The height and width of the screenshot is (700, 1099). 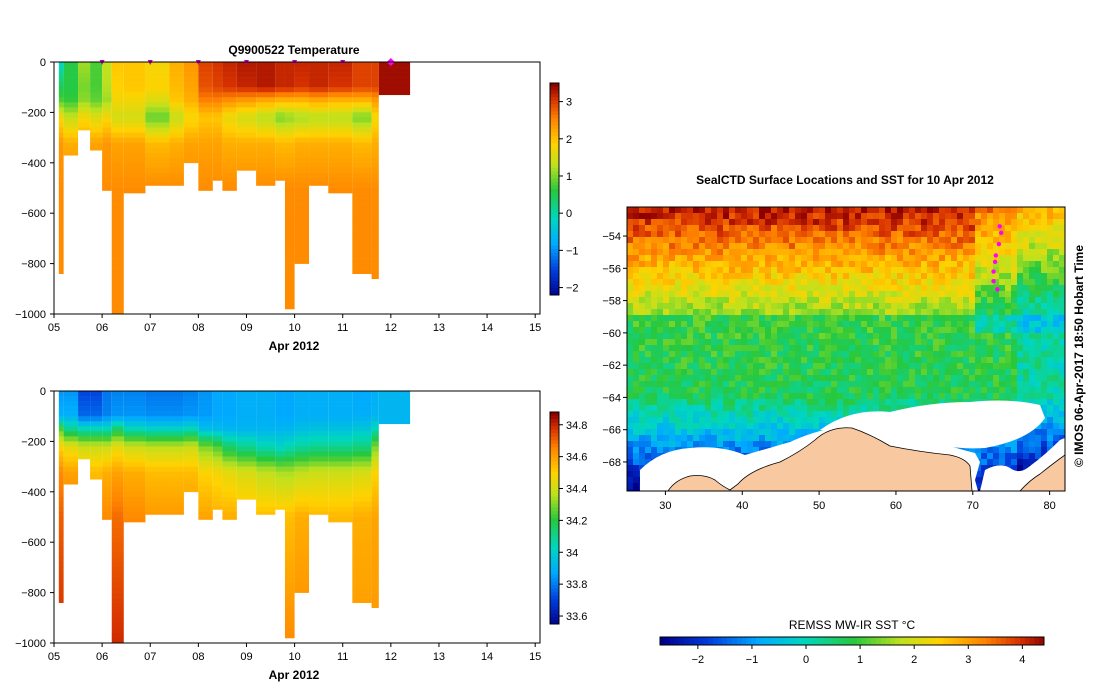 I want to click on colorbar-segment, so click(x=554, y=236).